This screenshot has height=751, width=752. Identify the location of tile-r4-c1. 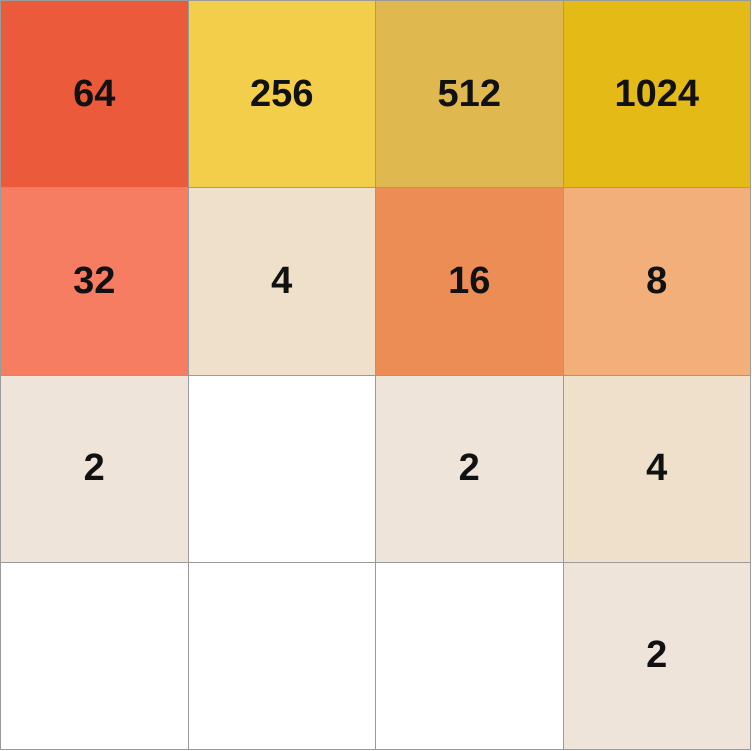
(95, 656).